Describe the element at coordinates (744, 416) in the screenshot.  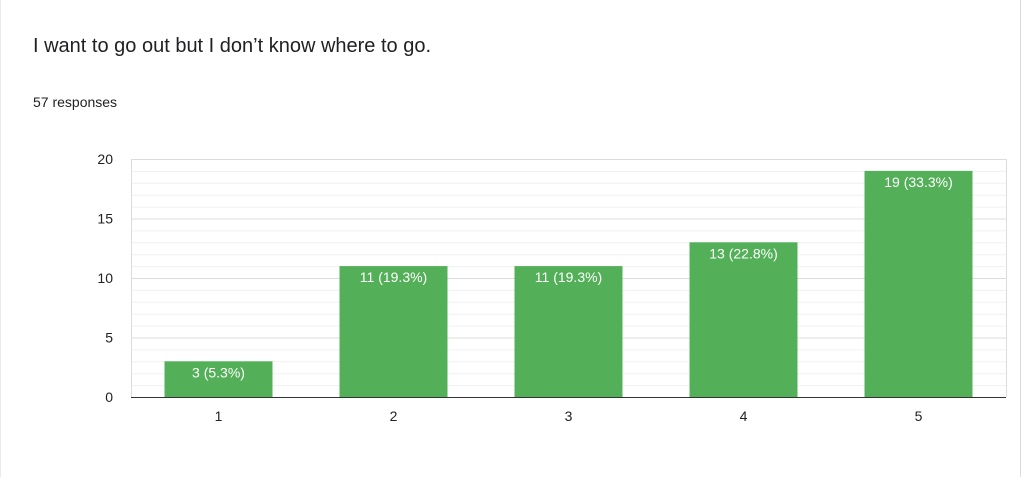
I see `x-tick-label: 4` at that location.